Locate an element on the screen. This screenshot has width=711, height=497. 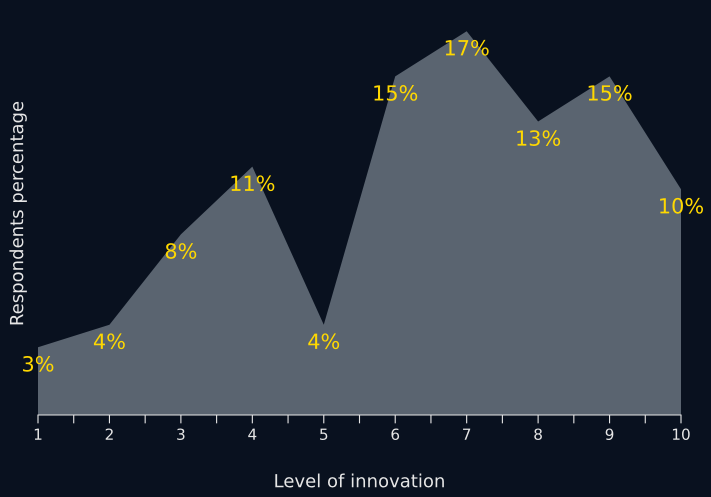
x-axis-title: Level of innovation is located at coordinates (359, 481).